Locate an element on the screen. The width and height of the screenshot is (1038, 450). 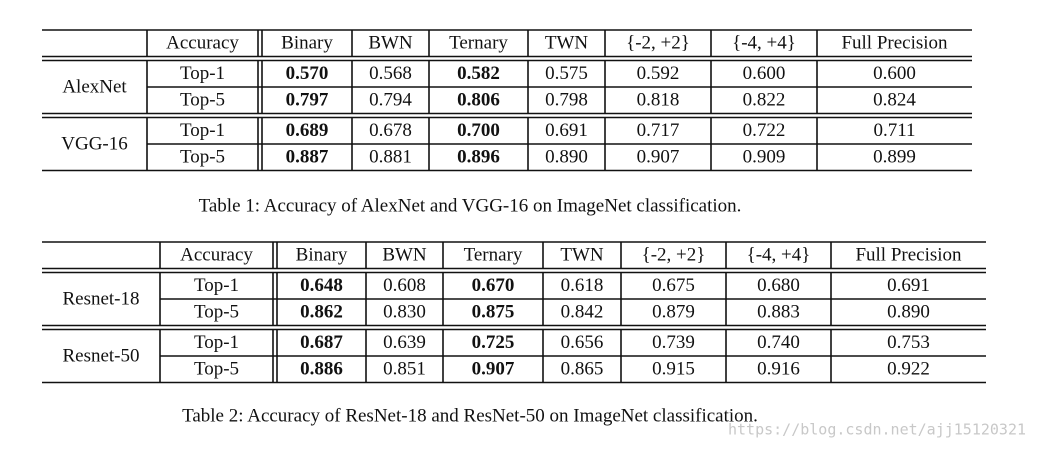
value-cell: 0.922 is located at coordinates (908, 369).